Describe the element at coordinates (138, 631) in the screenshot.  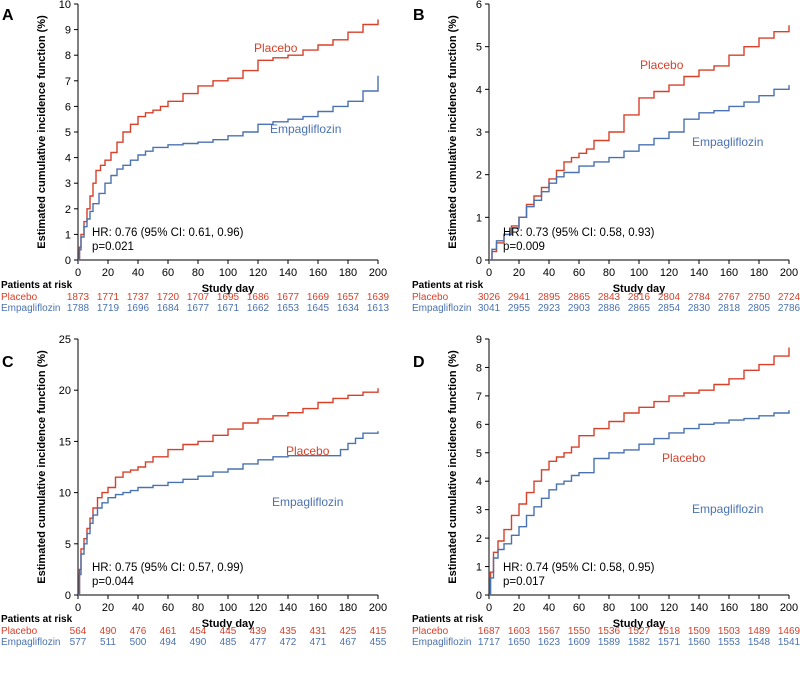
I see `risk-value-placebo: 476` at that location.